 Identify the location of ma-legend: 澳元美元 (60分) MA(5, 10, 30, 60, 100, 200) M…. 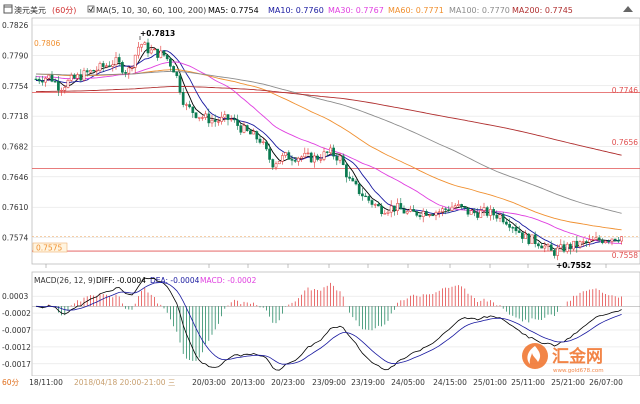
(320, 9).